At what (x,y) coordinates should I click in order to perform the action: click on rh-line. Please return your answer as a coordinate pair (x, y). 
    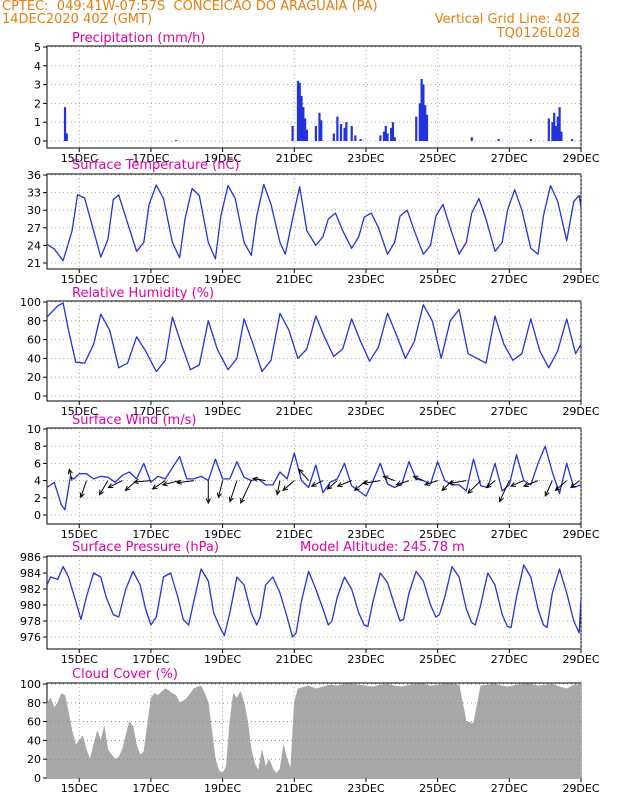
    Looking at the image, I should click on (314, 337).